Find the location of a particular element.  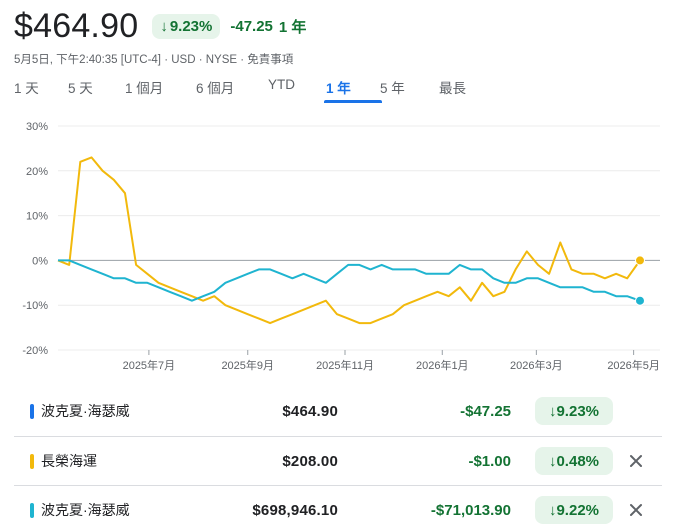

legend-row: 波克夏·海瑟威 $464.90 -$47.25 ↓ 9.23% is located at coordinates (338, 411).